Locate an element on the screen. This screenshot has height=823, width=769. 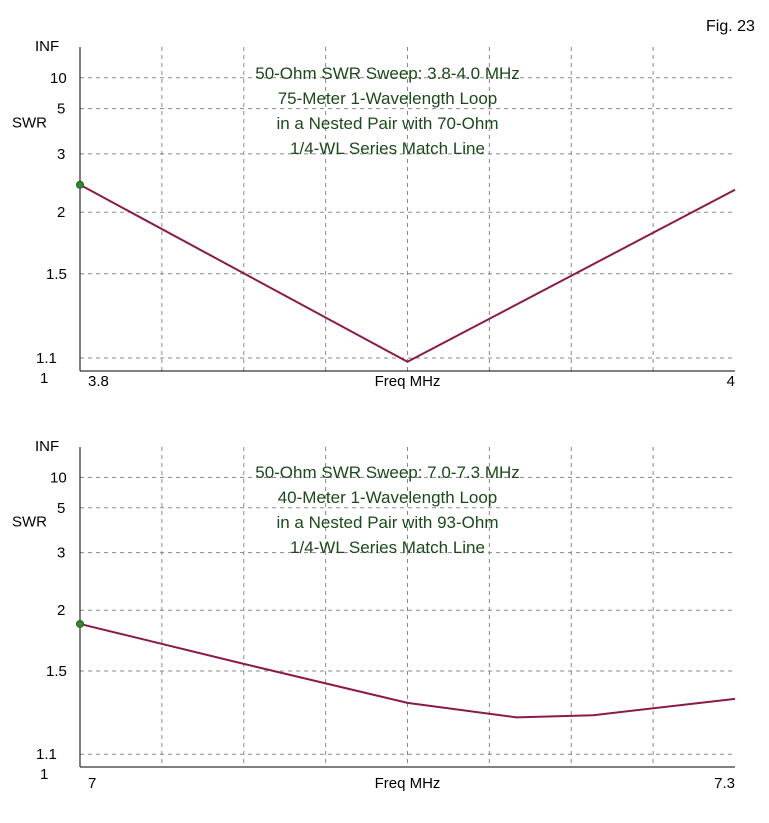
x-tick-label: 3.8 is located at coordinates (98, 381).